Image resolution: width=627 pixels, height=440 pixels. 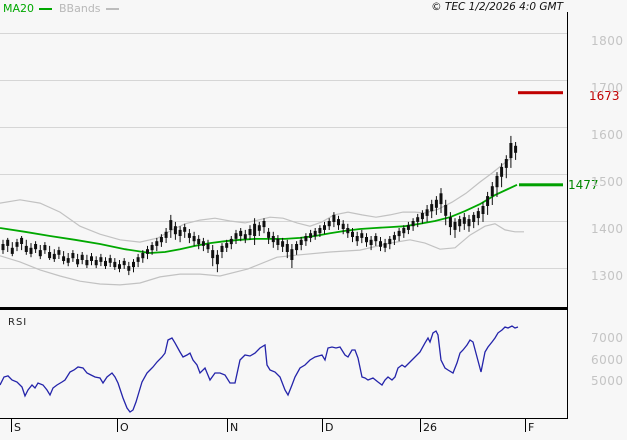 What do you see at coordinates (18, 322) in the screenshot?
I see `rsi-panel-title: RSI` at bounding box center [18, 322].